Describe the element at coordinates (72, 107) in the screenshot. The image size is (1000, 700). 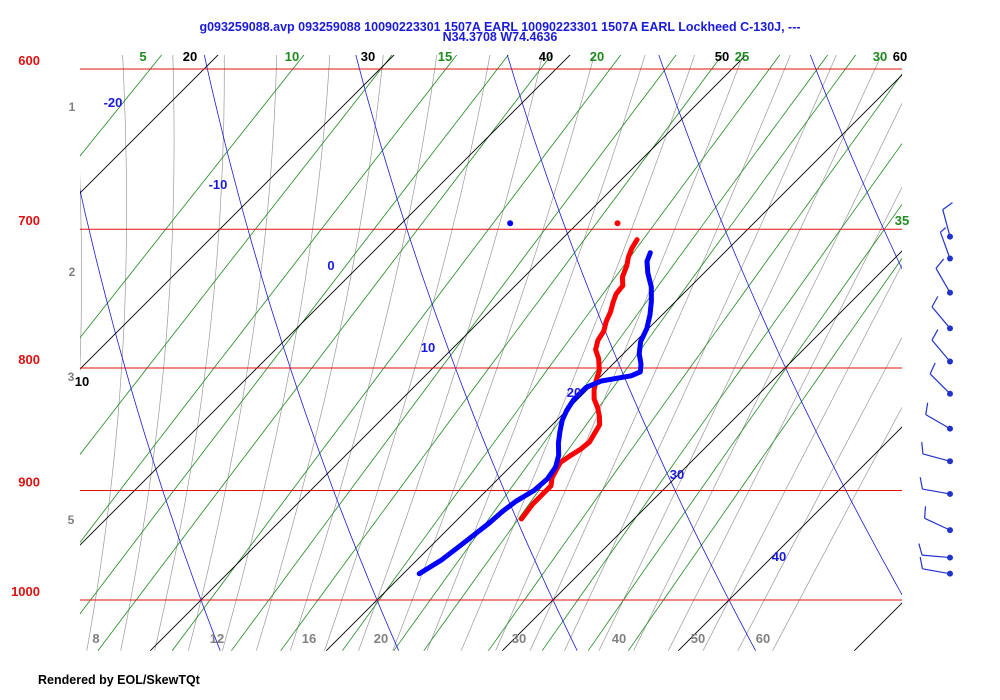
I see `left-axis-label: 1` at that location.